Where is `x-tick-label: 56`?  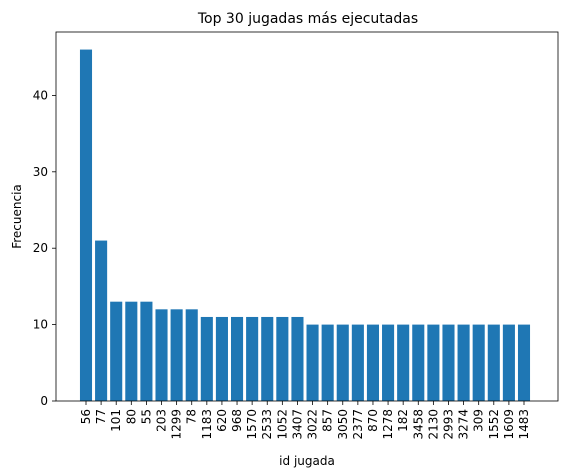
x-tick-label: 56 is located at coordinates (86, 416).